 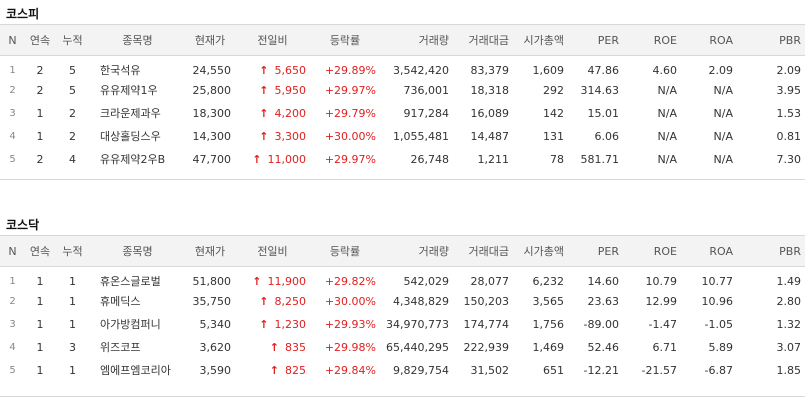 What do you see at coordinates (603, 70) in the screenshot?
I see `per-value: 47.86` at bounding box center [603, 70].